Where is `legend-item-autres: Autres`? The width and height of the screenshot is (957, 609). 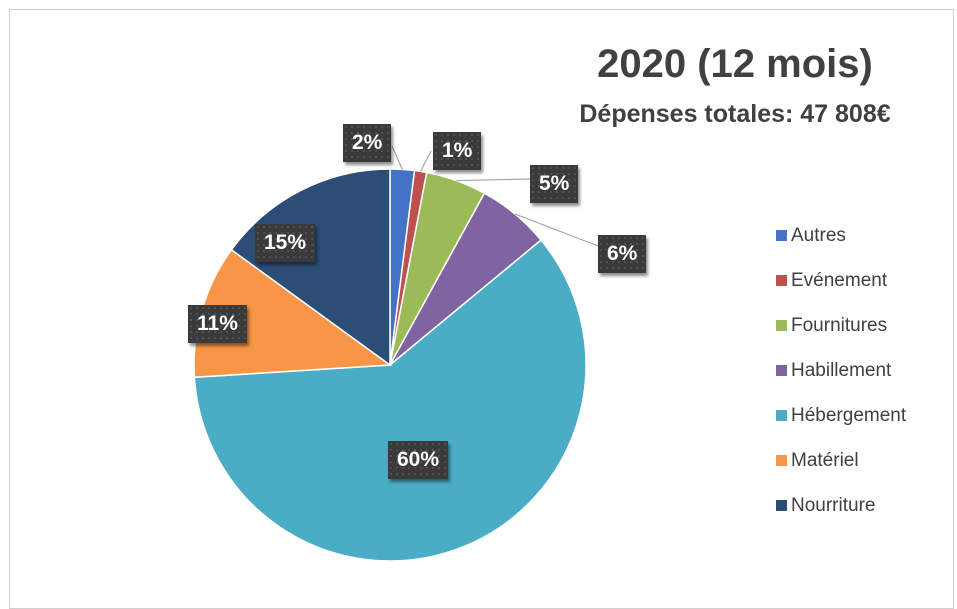 legend-item-autres: Autres is located at coordinates (841, 235).